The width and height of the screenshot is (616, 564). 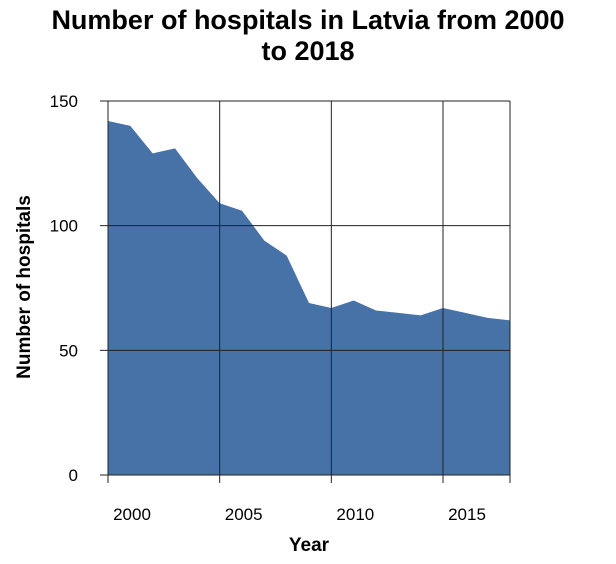 I want to click on chart-title-line-2: to 2018, so click(x=307, y=51).